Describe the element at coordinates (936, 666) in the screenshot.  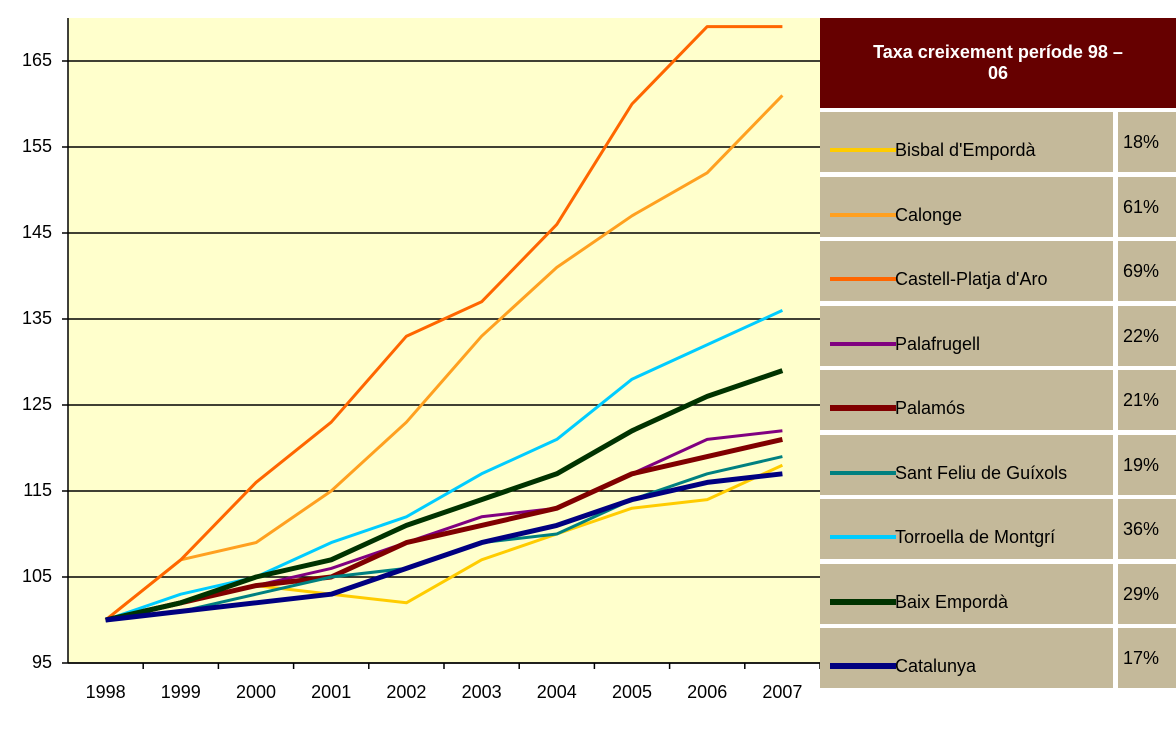
I see `legend-label: Catalunya` at that location.